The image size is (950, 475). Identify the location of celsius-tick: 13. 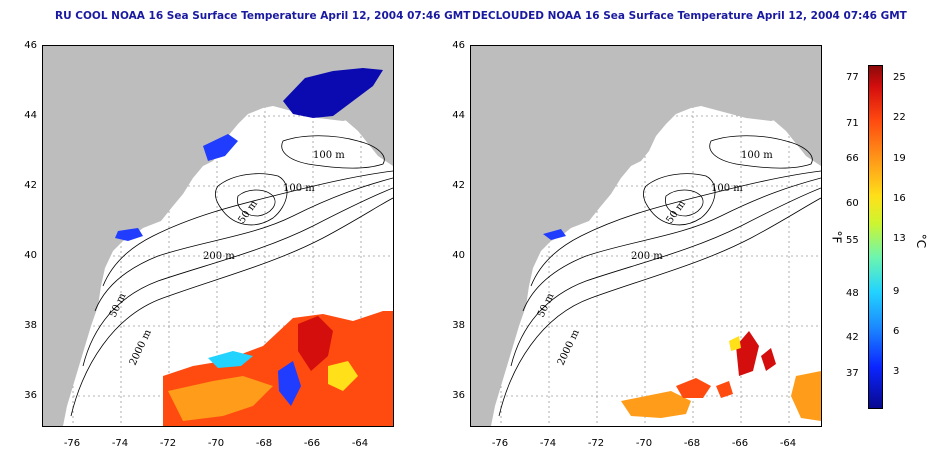
(899, 238).